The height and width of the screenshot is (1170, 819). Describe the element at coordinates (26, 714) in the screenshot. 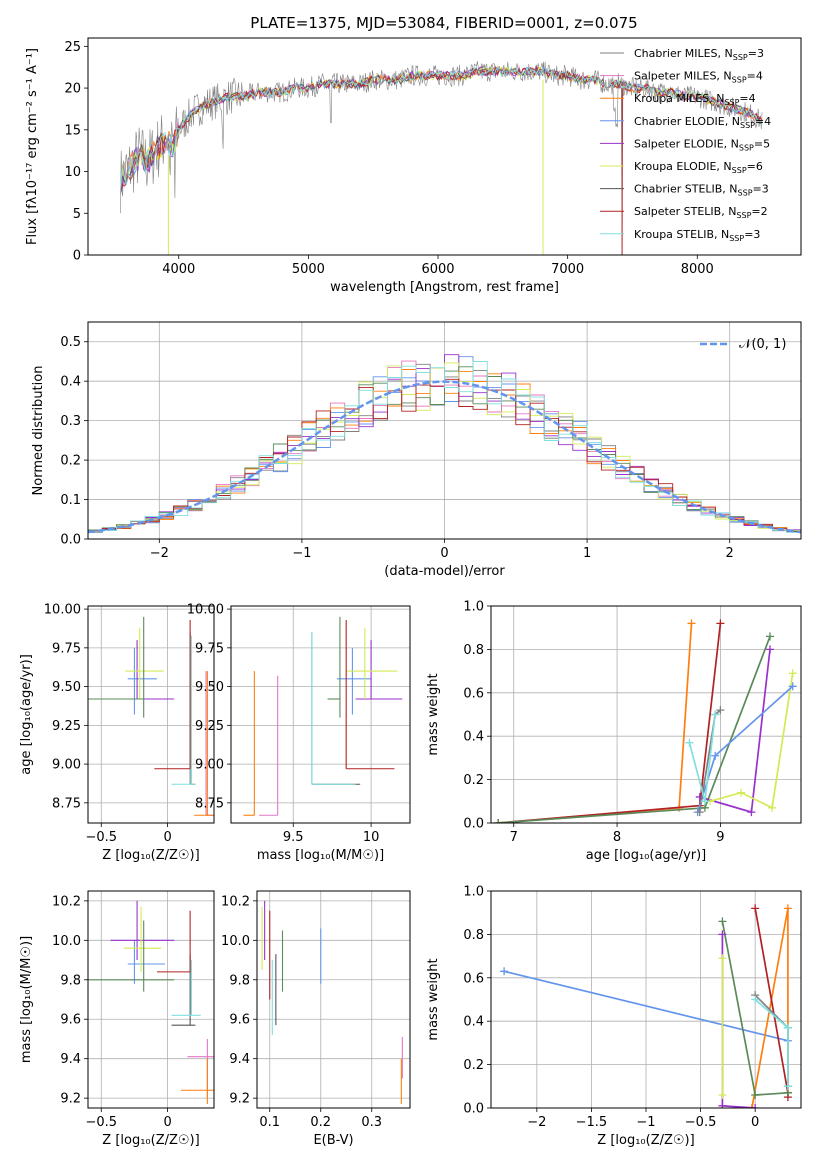

I see `y-axis-label: age [log₁₀(age/yr)]` at that location.